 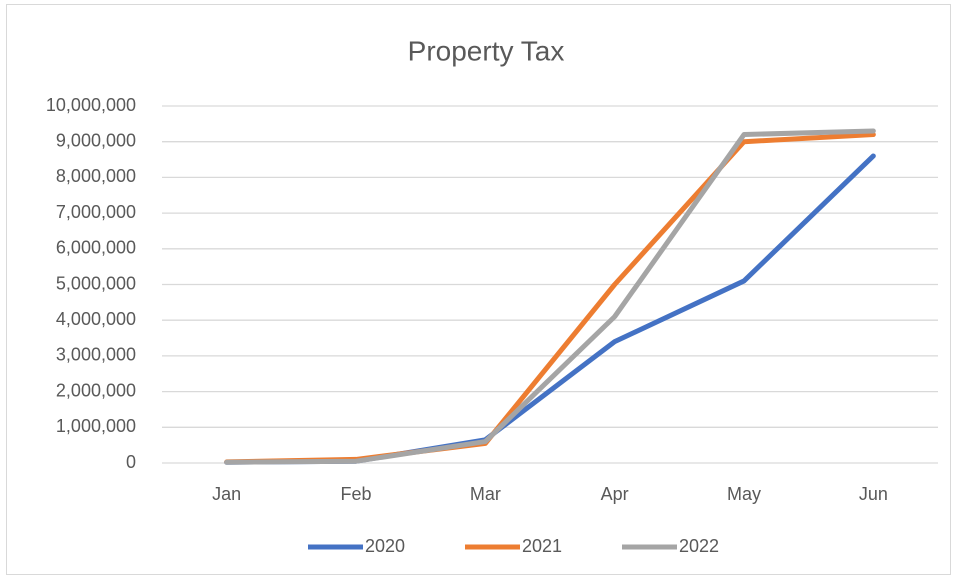 I want to click on x-tick-label: Jun, so click(x=873, y=494).